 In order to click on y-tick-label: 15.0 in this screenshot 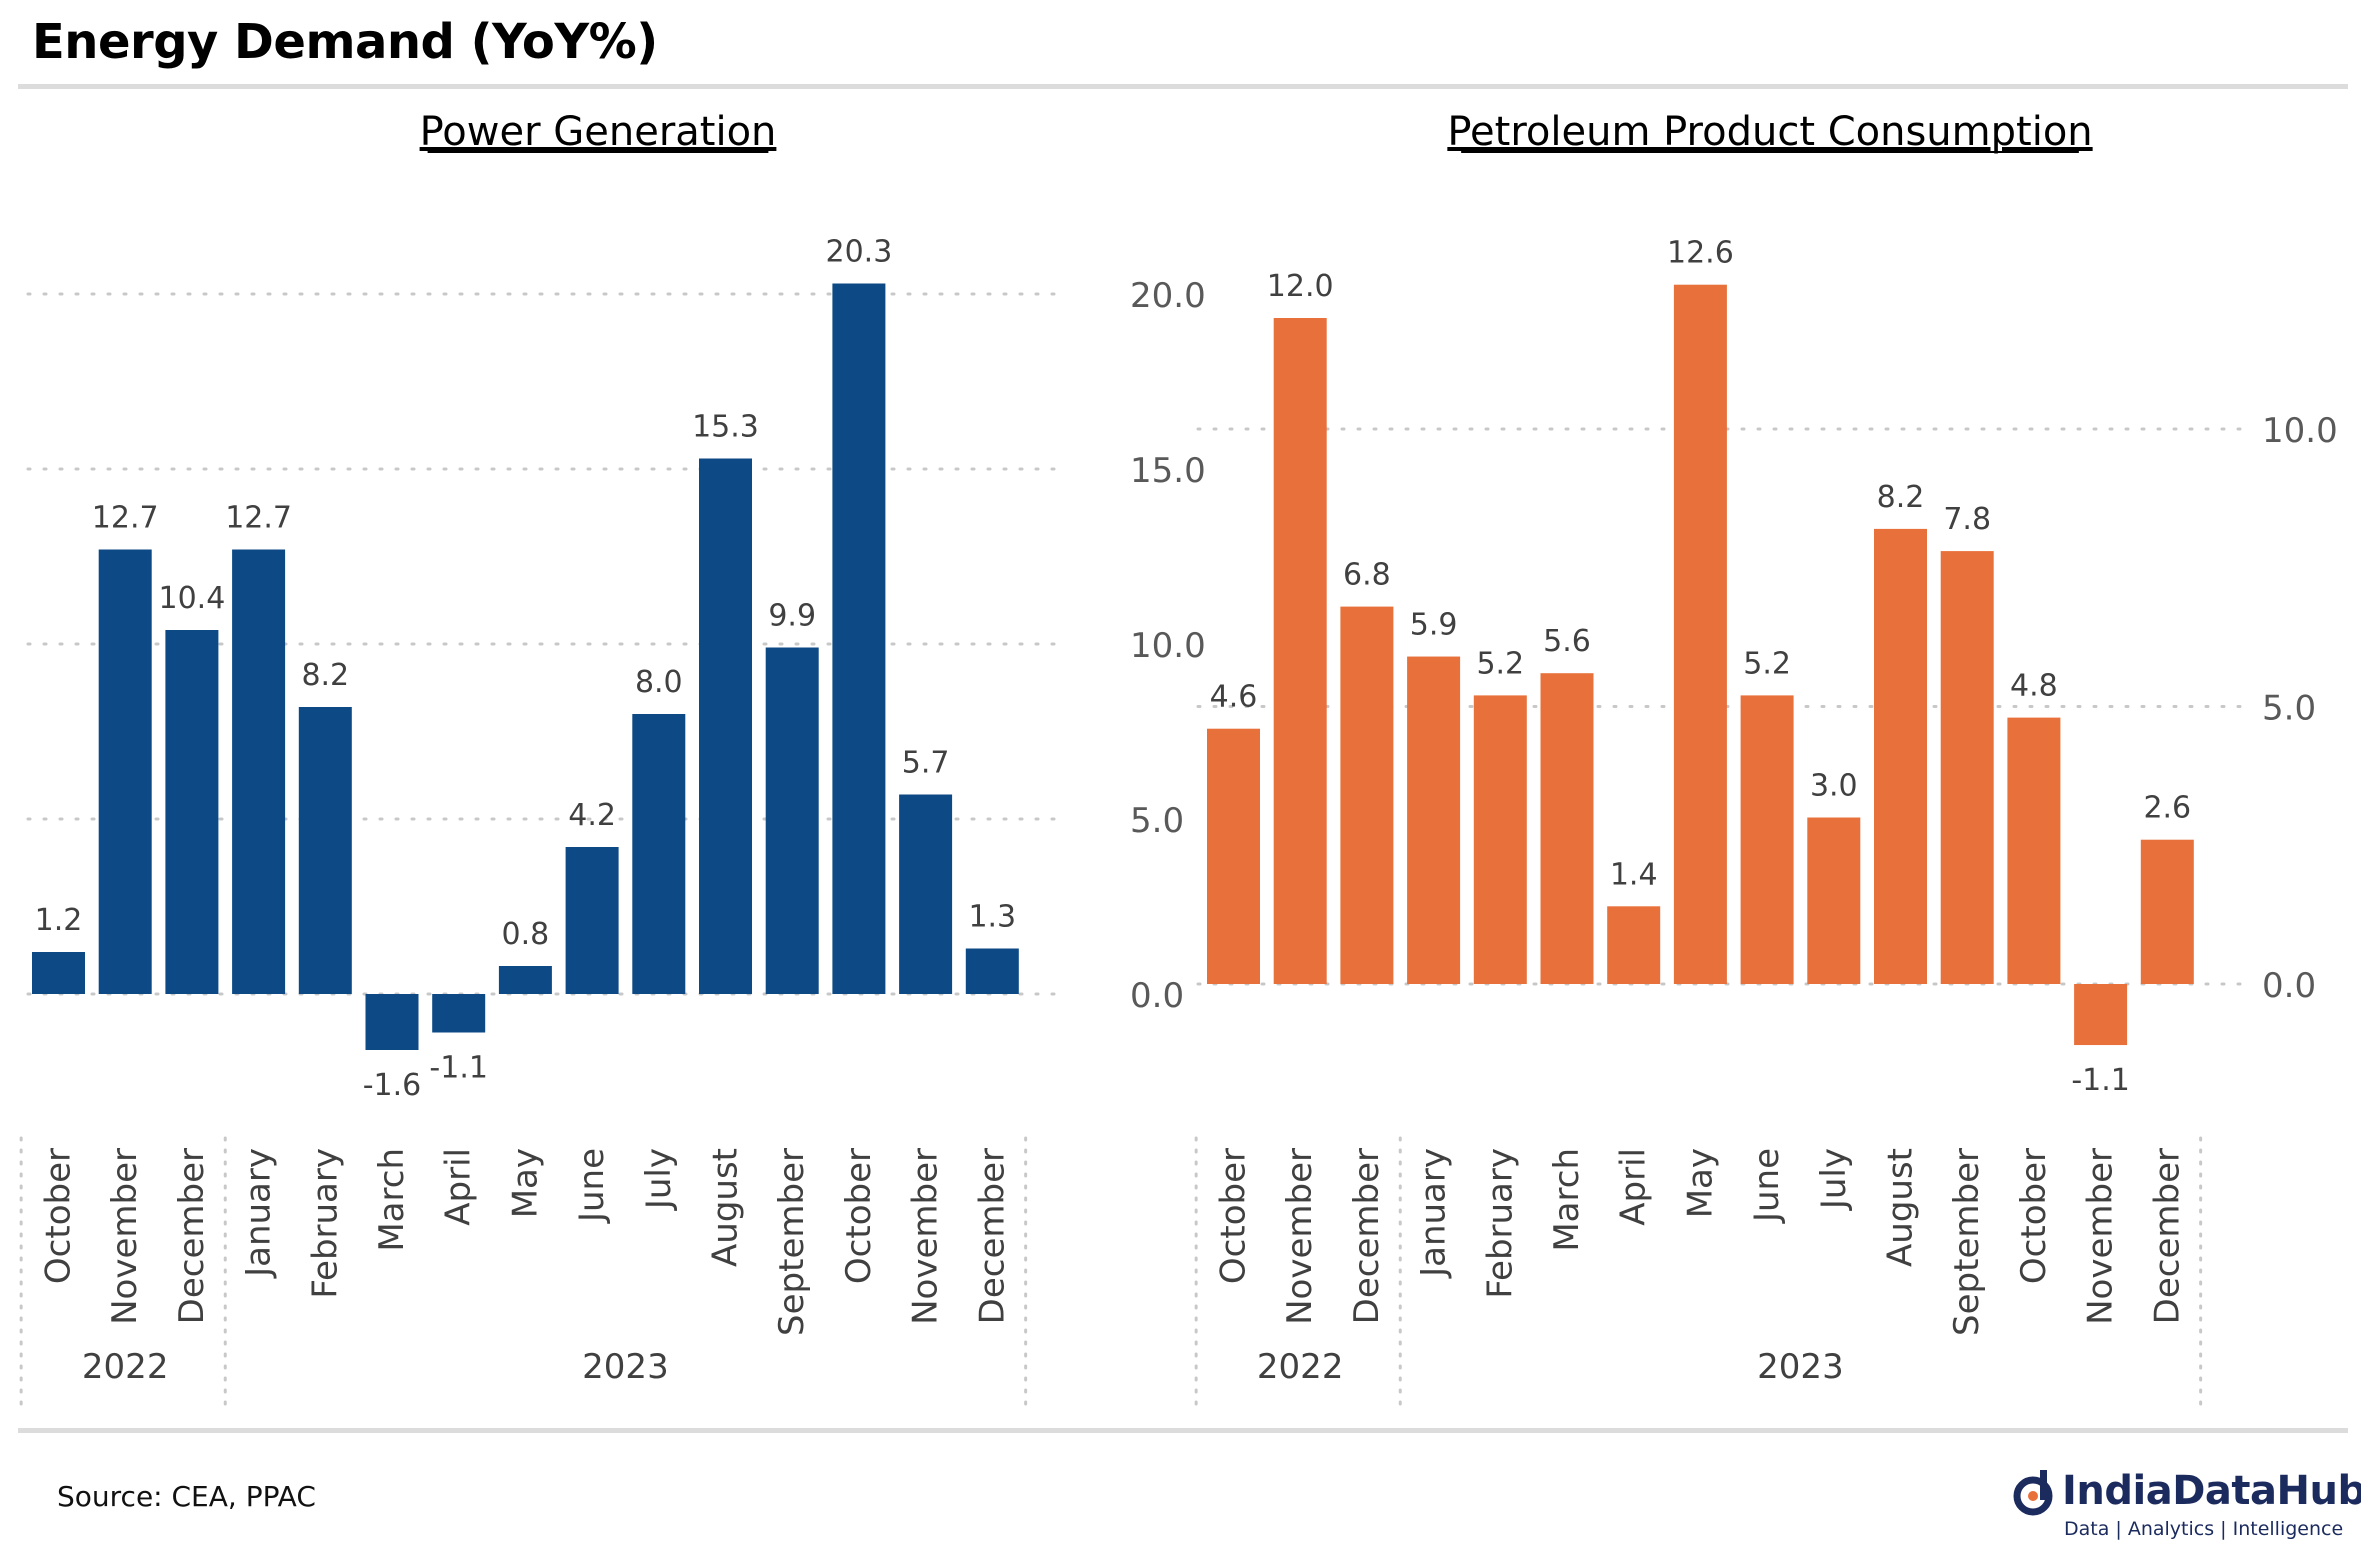, I will do `click(1168, 471)`.